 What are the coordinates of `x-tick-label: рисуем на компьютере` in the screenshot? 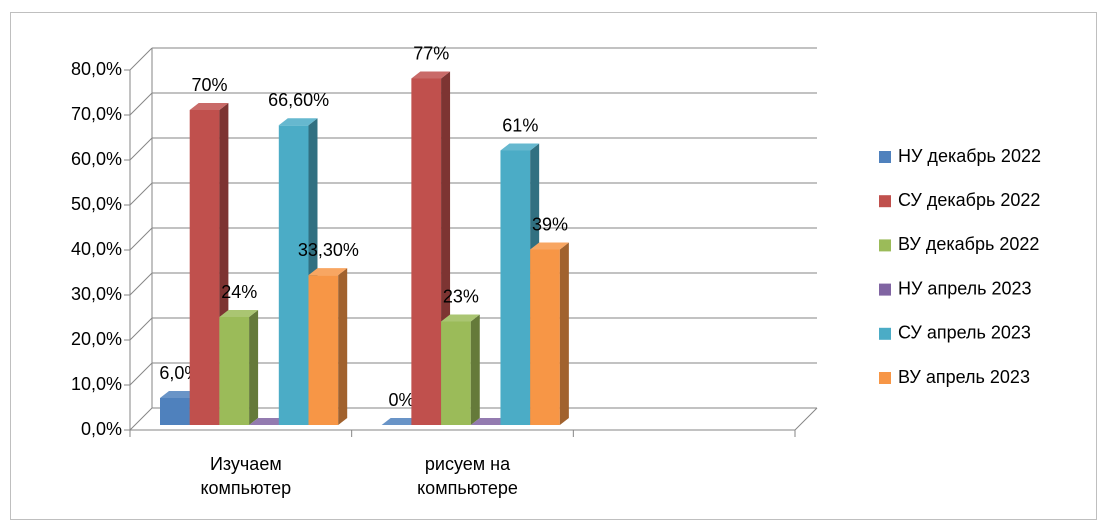 It's located at (467, 476).